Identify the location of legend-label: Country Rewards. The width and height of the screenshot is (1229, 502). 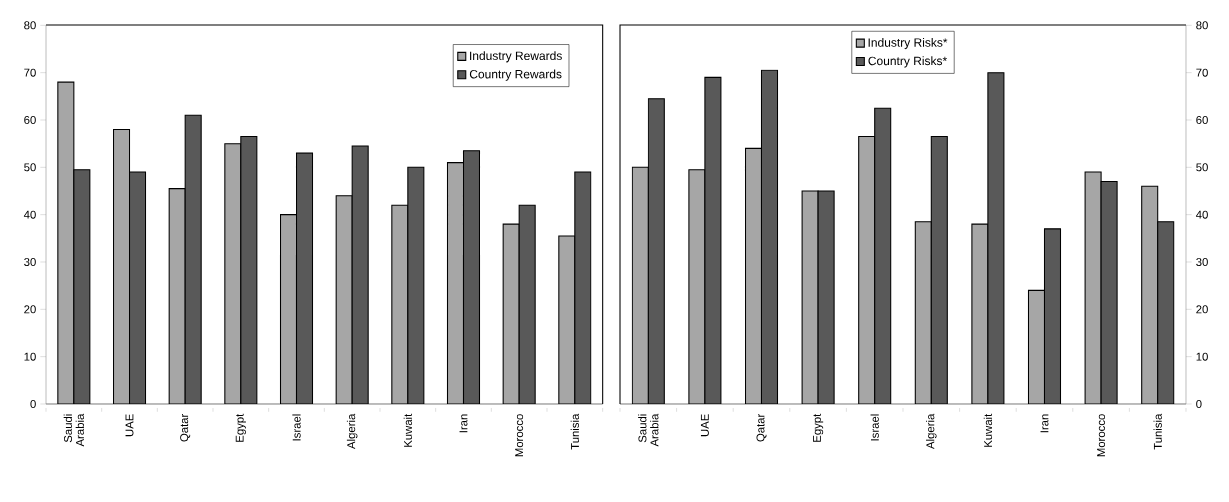
(515, 75).